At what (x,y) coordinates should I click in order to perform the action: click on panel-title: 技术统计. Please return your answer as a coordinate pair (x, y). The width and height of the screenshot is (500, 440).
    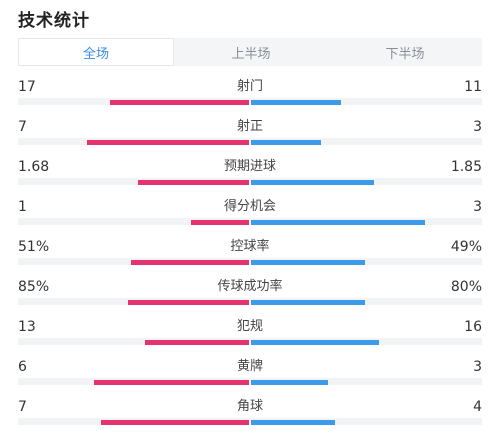
    Looking at the image, I should click on (54, 21).